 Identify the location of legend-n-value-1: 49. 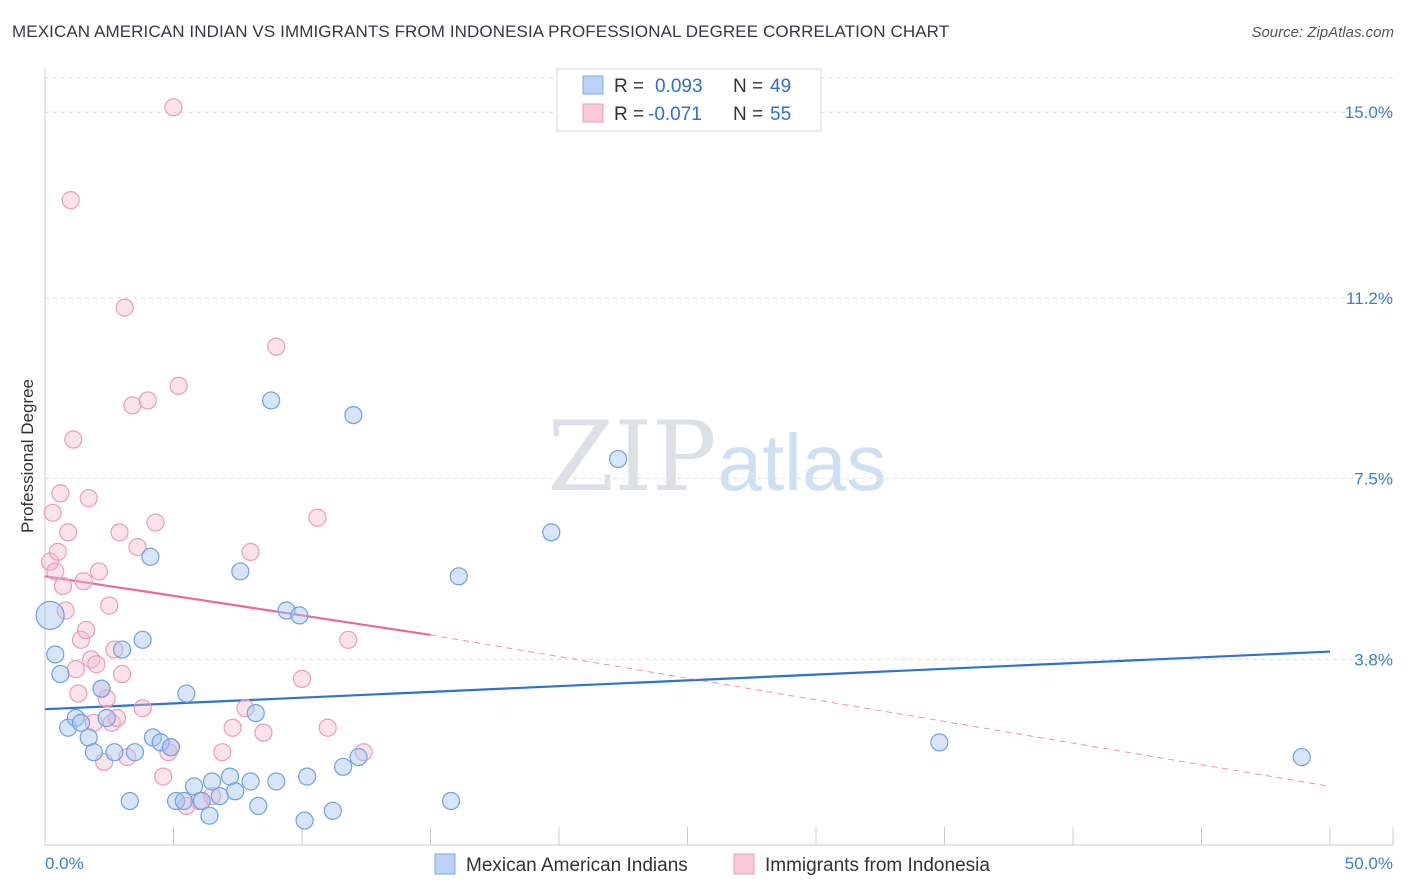
(780, 86).